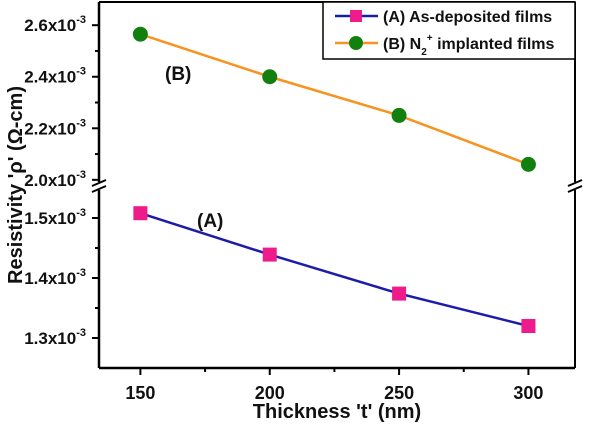 The image size is (605, 425). Describe the element at coordinates (178, 74) in the screenshot. I see `annotation-b: (B)` at that location.